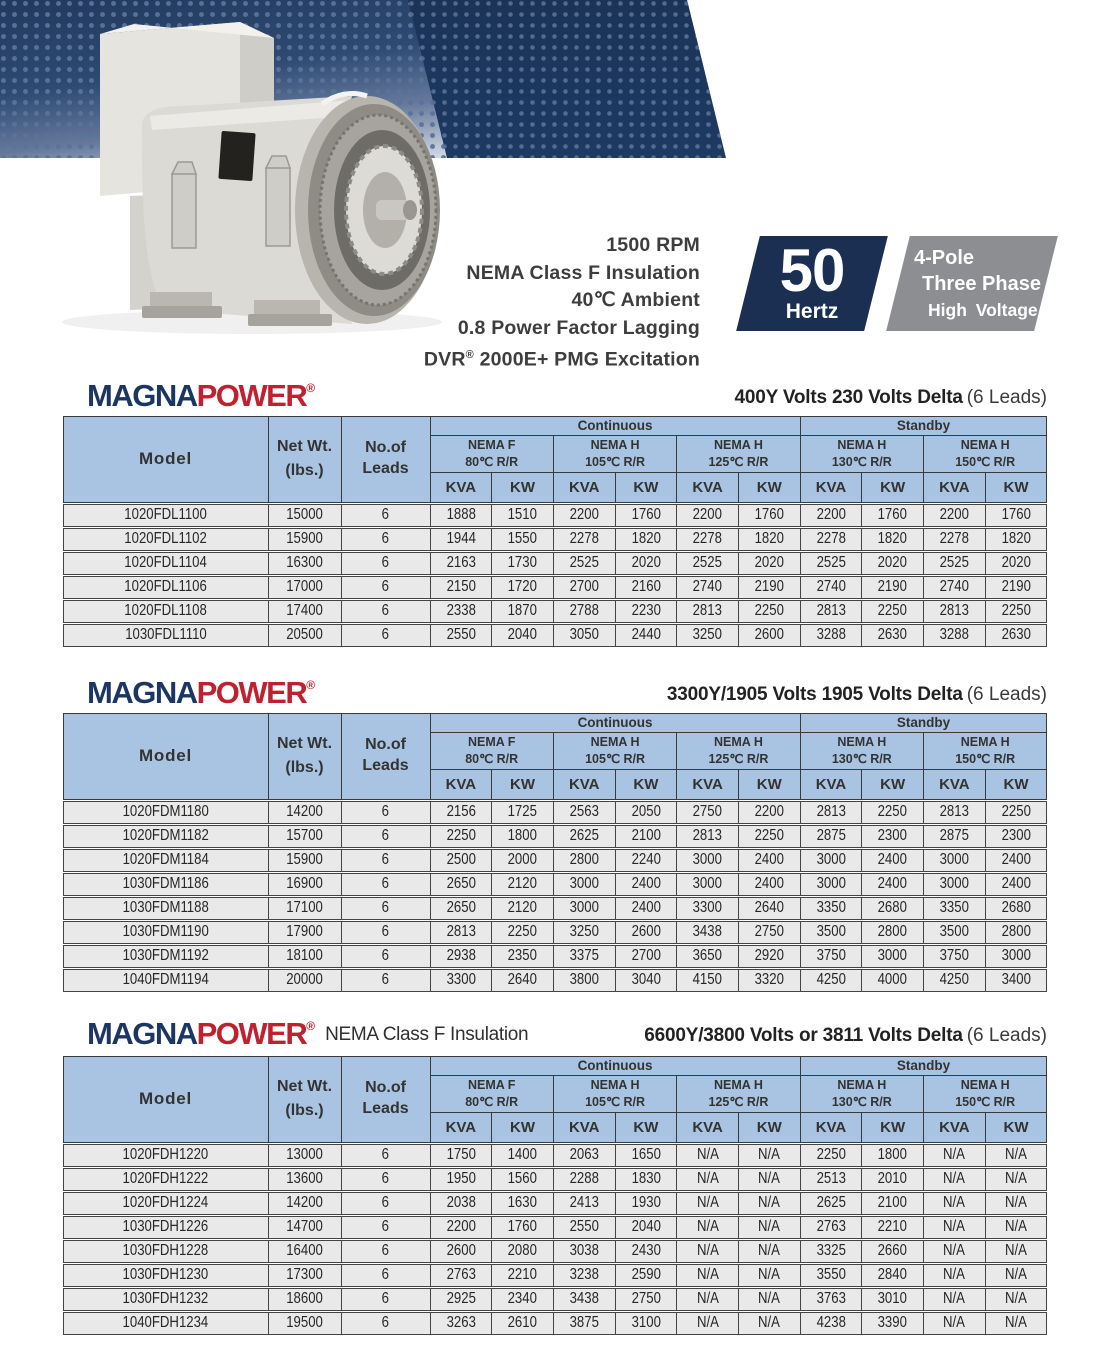 The width and height of the screenshot is (1098, 1358). Describe the element at coordinates (584, 635) in the screenshot. I see `cell-value: 3050` at that location.